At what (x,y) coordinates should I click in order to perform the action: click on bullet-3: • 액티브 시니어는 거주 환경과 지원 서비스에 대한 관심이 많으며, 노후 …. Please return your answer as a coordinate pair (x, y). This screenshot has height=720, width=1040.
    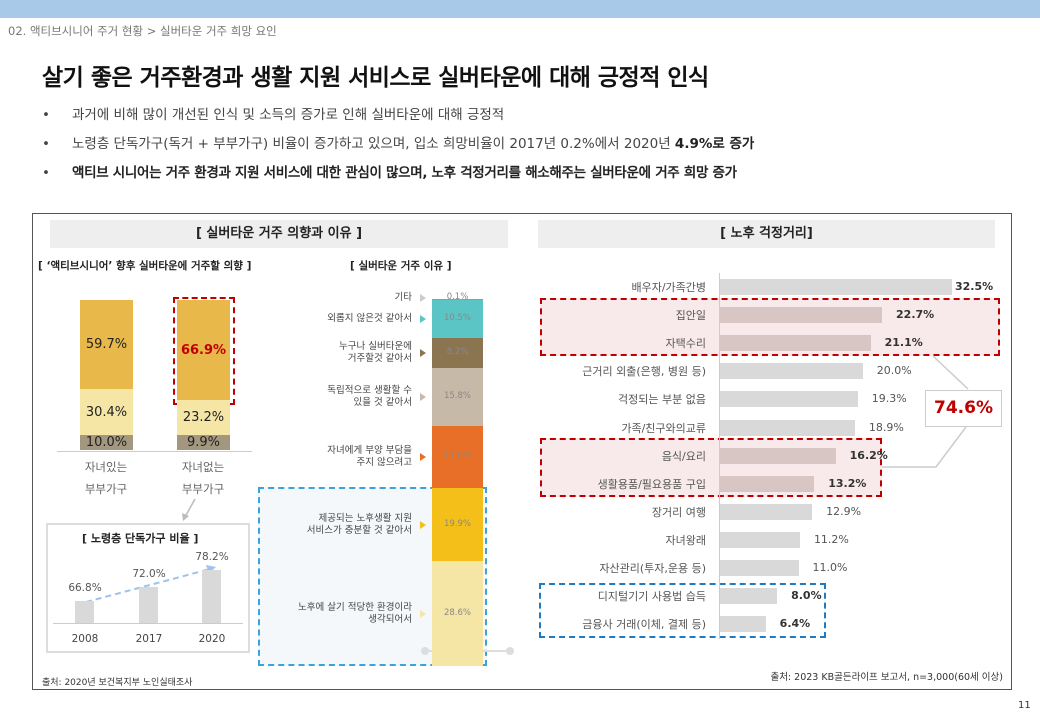
    Looking at the image, I should click on (389, 173).